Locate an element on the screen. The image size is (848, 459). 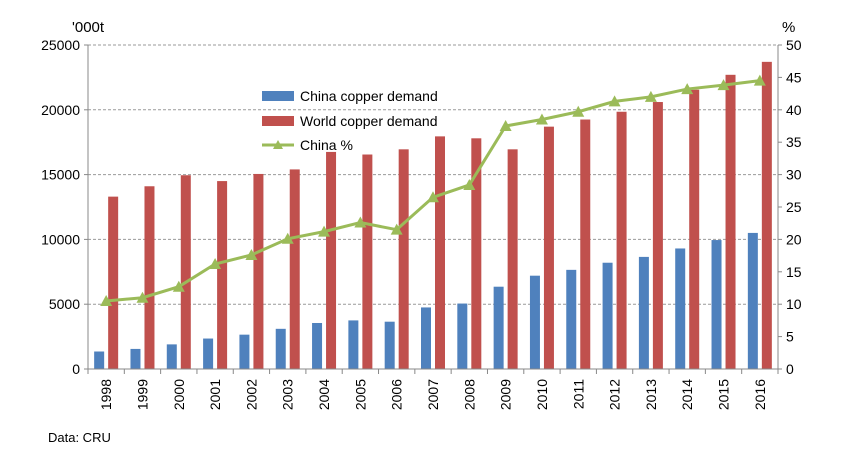
left-tick-label: 10000 is located at coordinates (60, 239).